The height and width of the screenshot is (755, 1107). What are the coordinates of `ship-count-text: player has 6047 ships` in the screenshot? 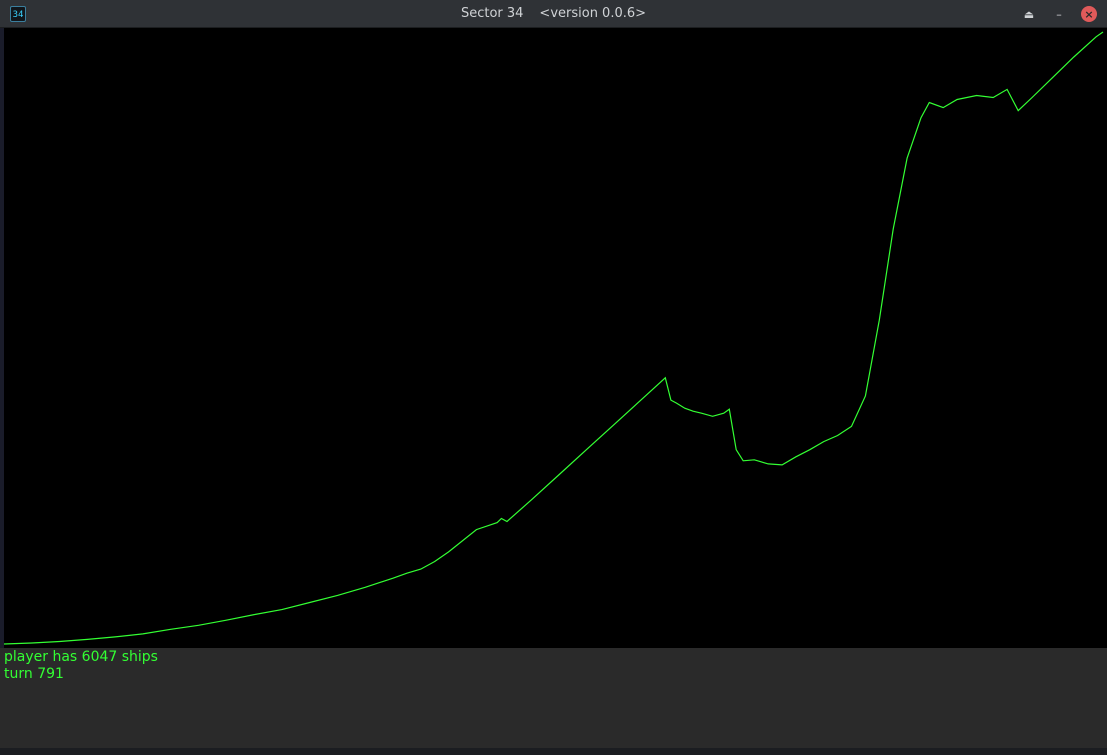 It's located at (81, 657).